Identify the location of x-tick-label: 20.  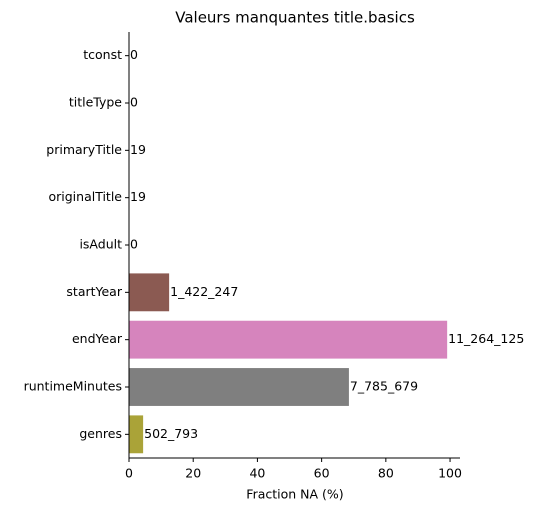
(193, 473).